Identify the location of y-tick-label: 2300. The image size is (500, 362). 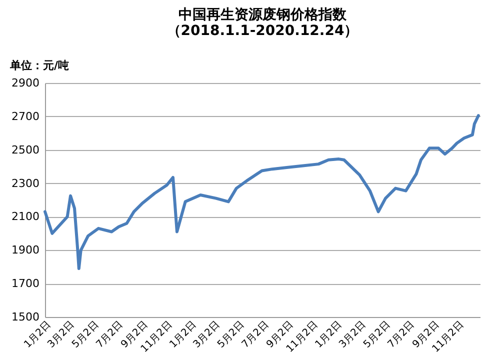
(26, 183).